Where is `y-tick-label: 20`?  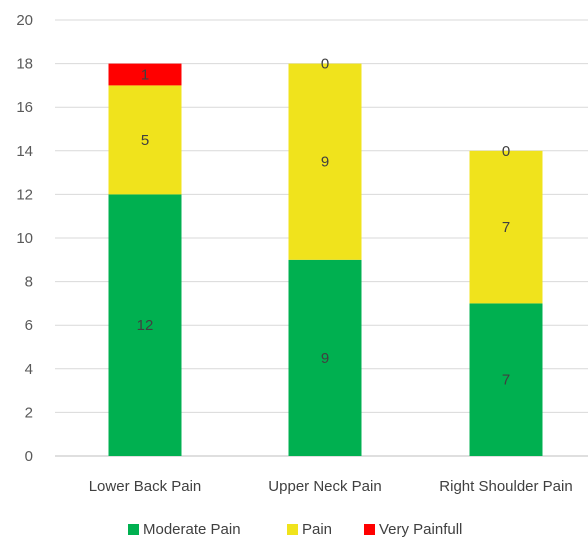
y-tick-label: 20 is located at coordinates (24, 20).